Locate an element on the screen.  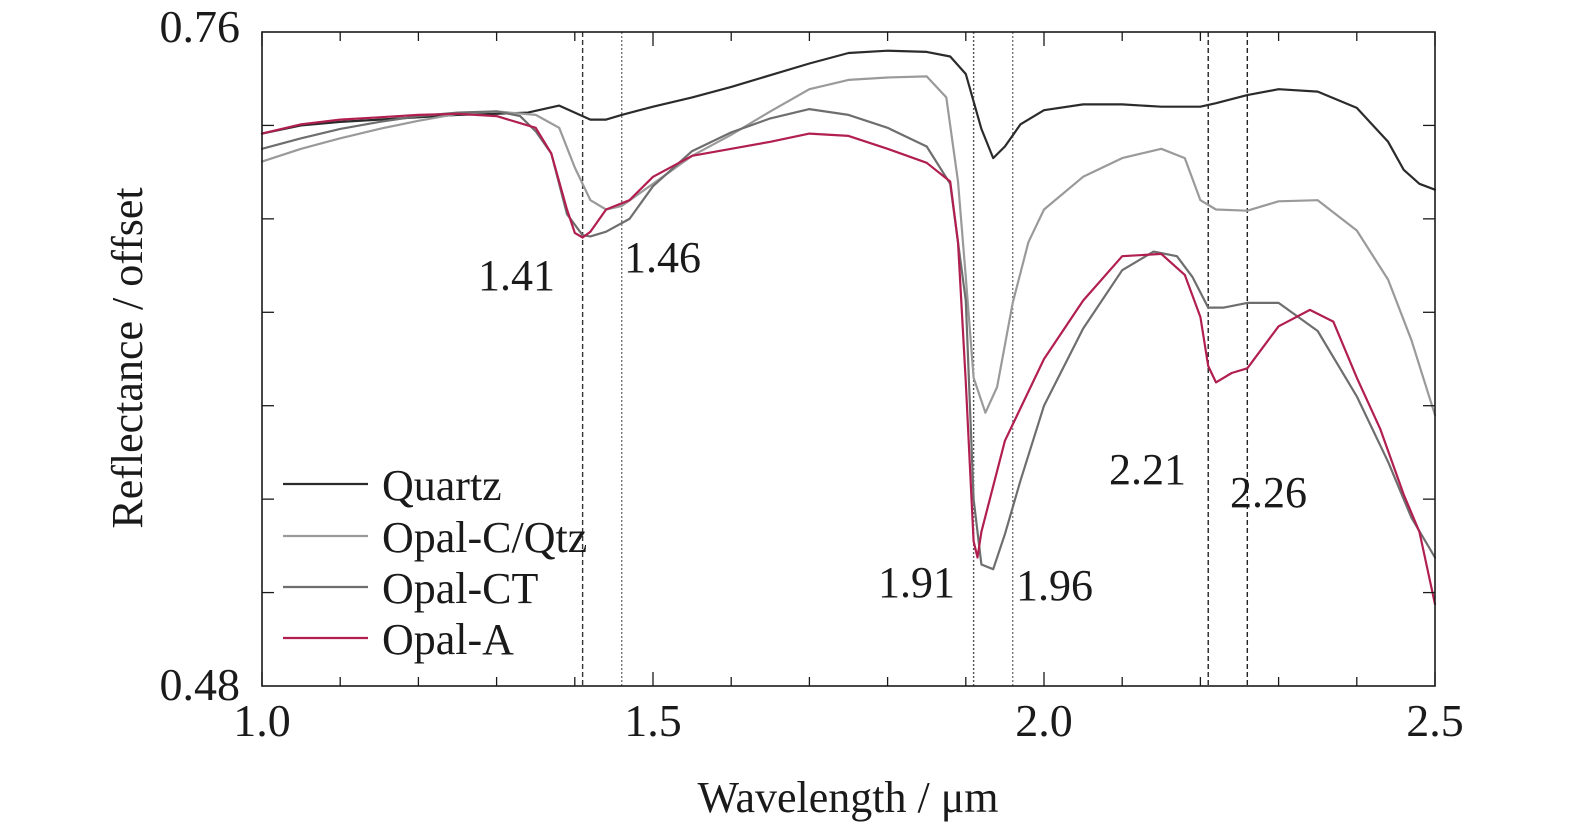
y-tick-label-top: 0.76 is located at coordinates (200, 26).